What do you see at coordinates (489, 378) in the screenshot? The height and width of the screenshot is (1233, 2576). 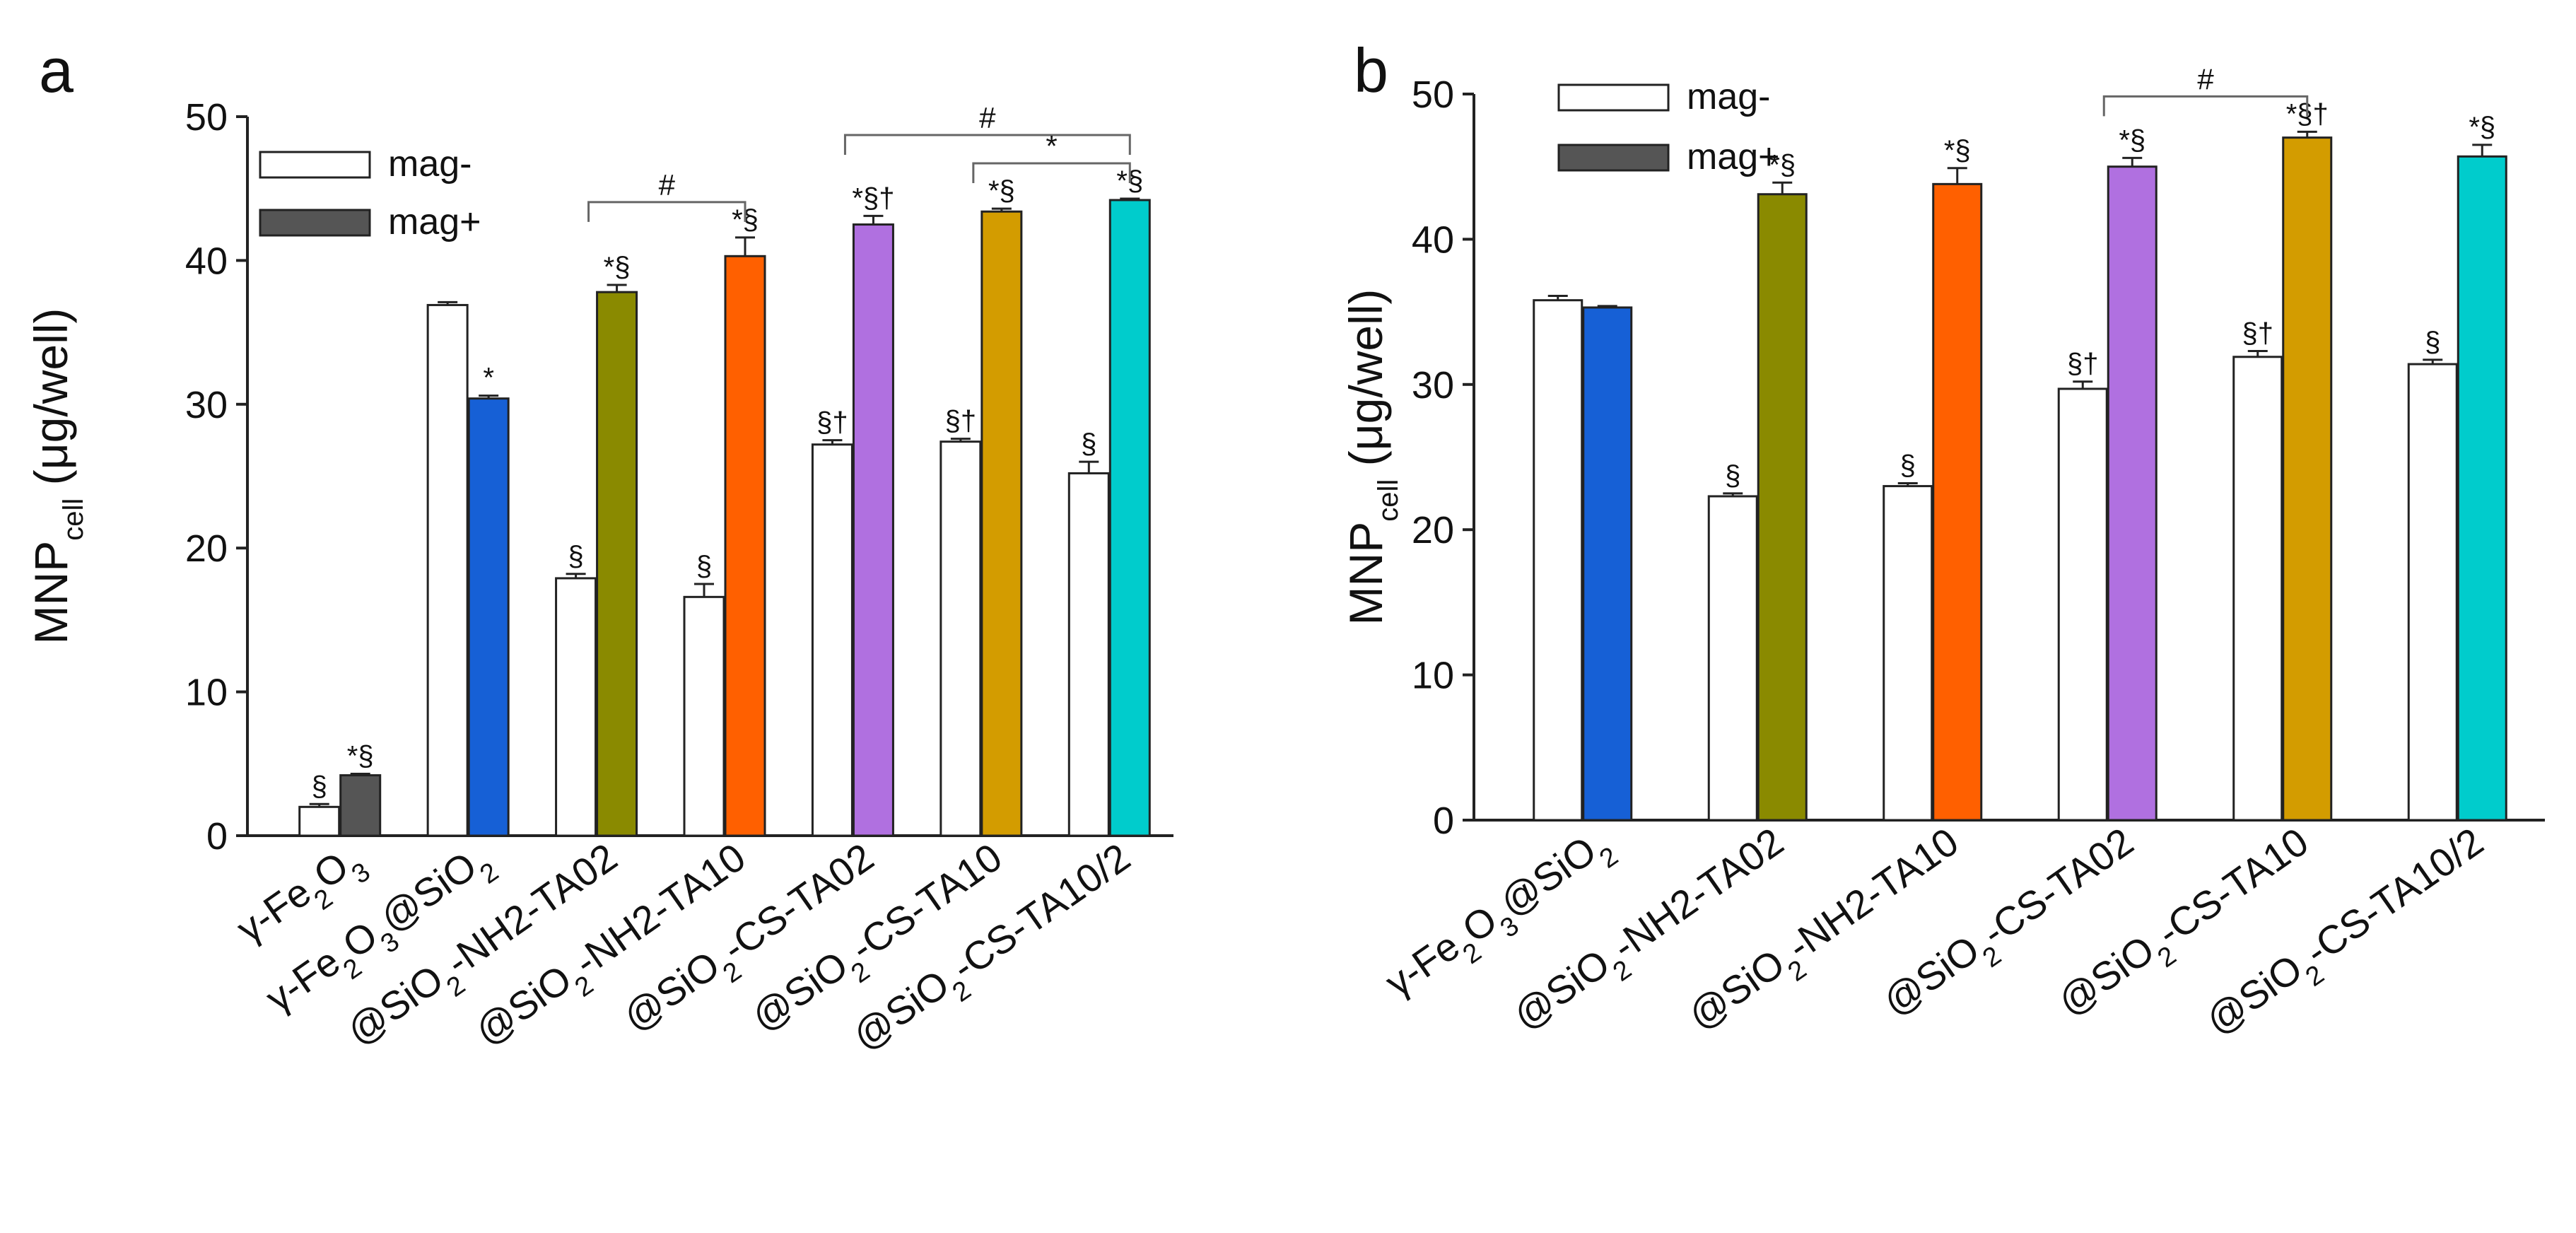 I see `significance-mark: *` at bounding box center [489, 378].